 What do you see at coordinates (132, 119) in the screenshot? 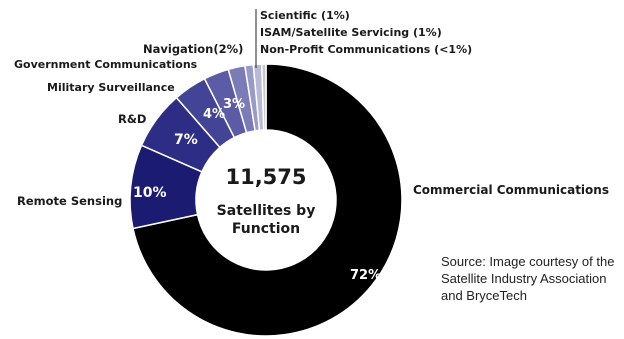
I see `label-rnd: R&D` at bounding box center [132, 119].